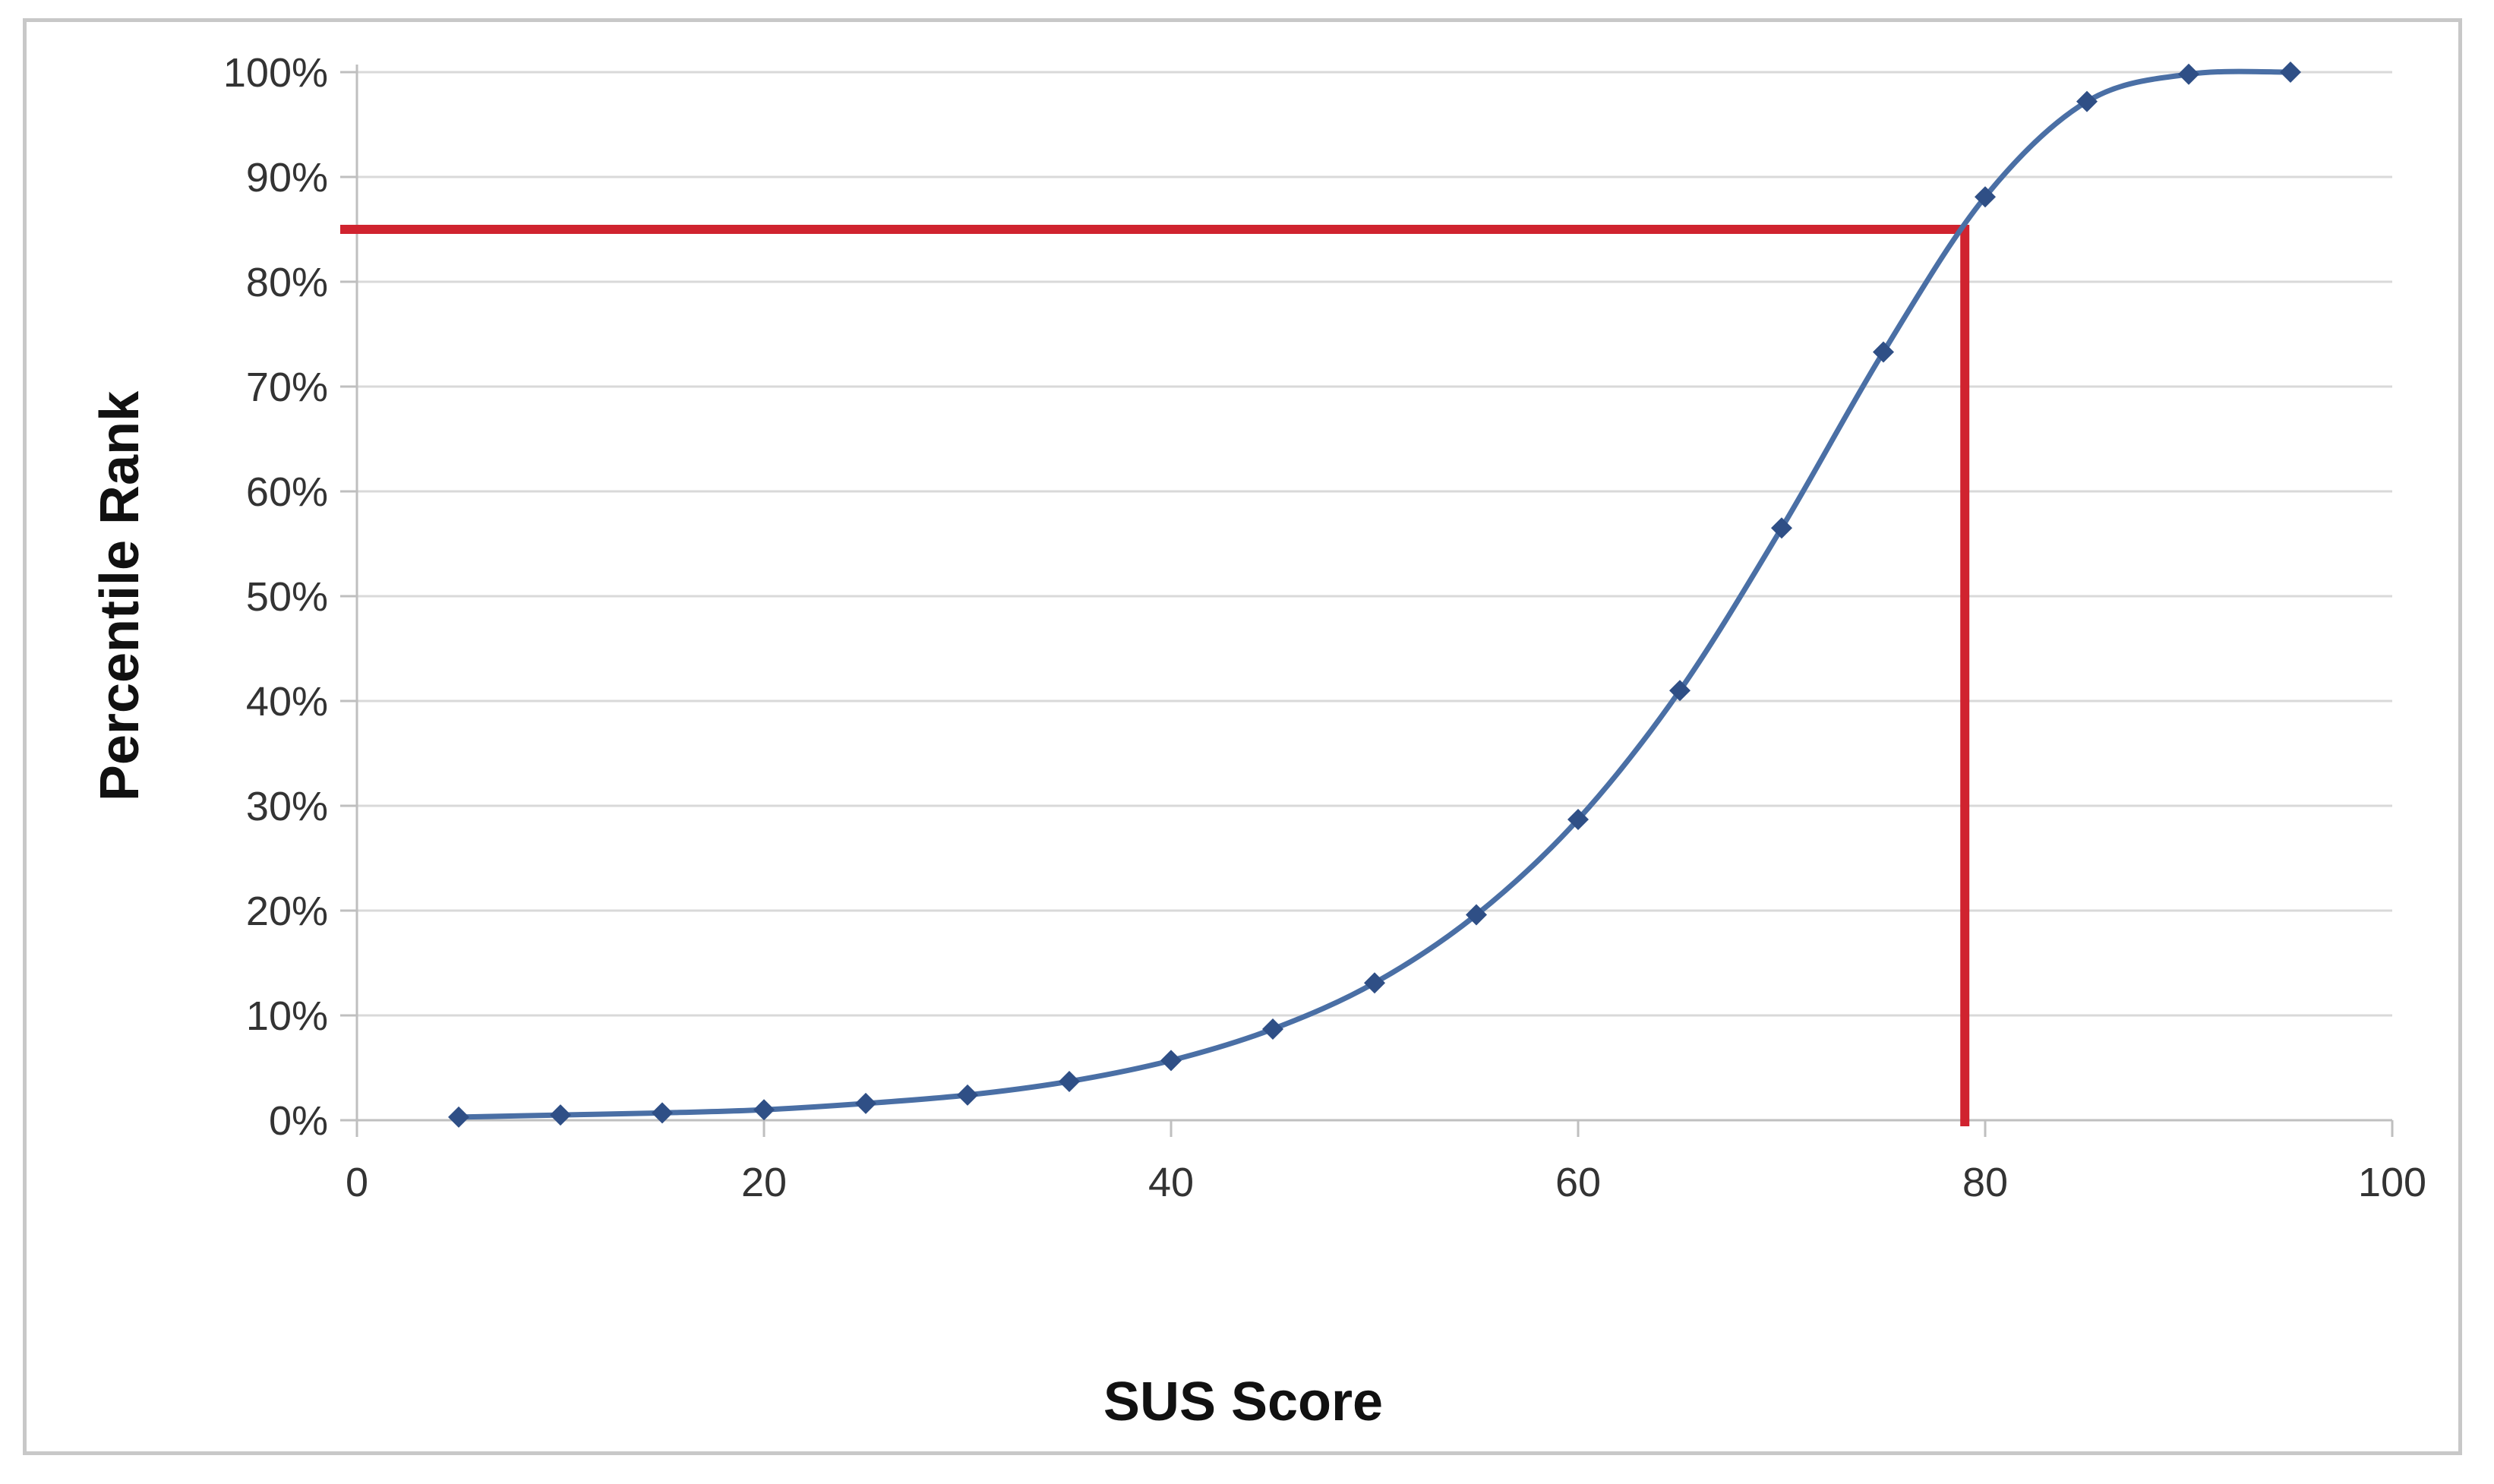 This screenshot has width=2494, height=1484. What do you see at coordinates (287, 282) in the screenshot?
I see `y-tick-label: 80%` at bounding box center [287, 282].